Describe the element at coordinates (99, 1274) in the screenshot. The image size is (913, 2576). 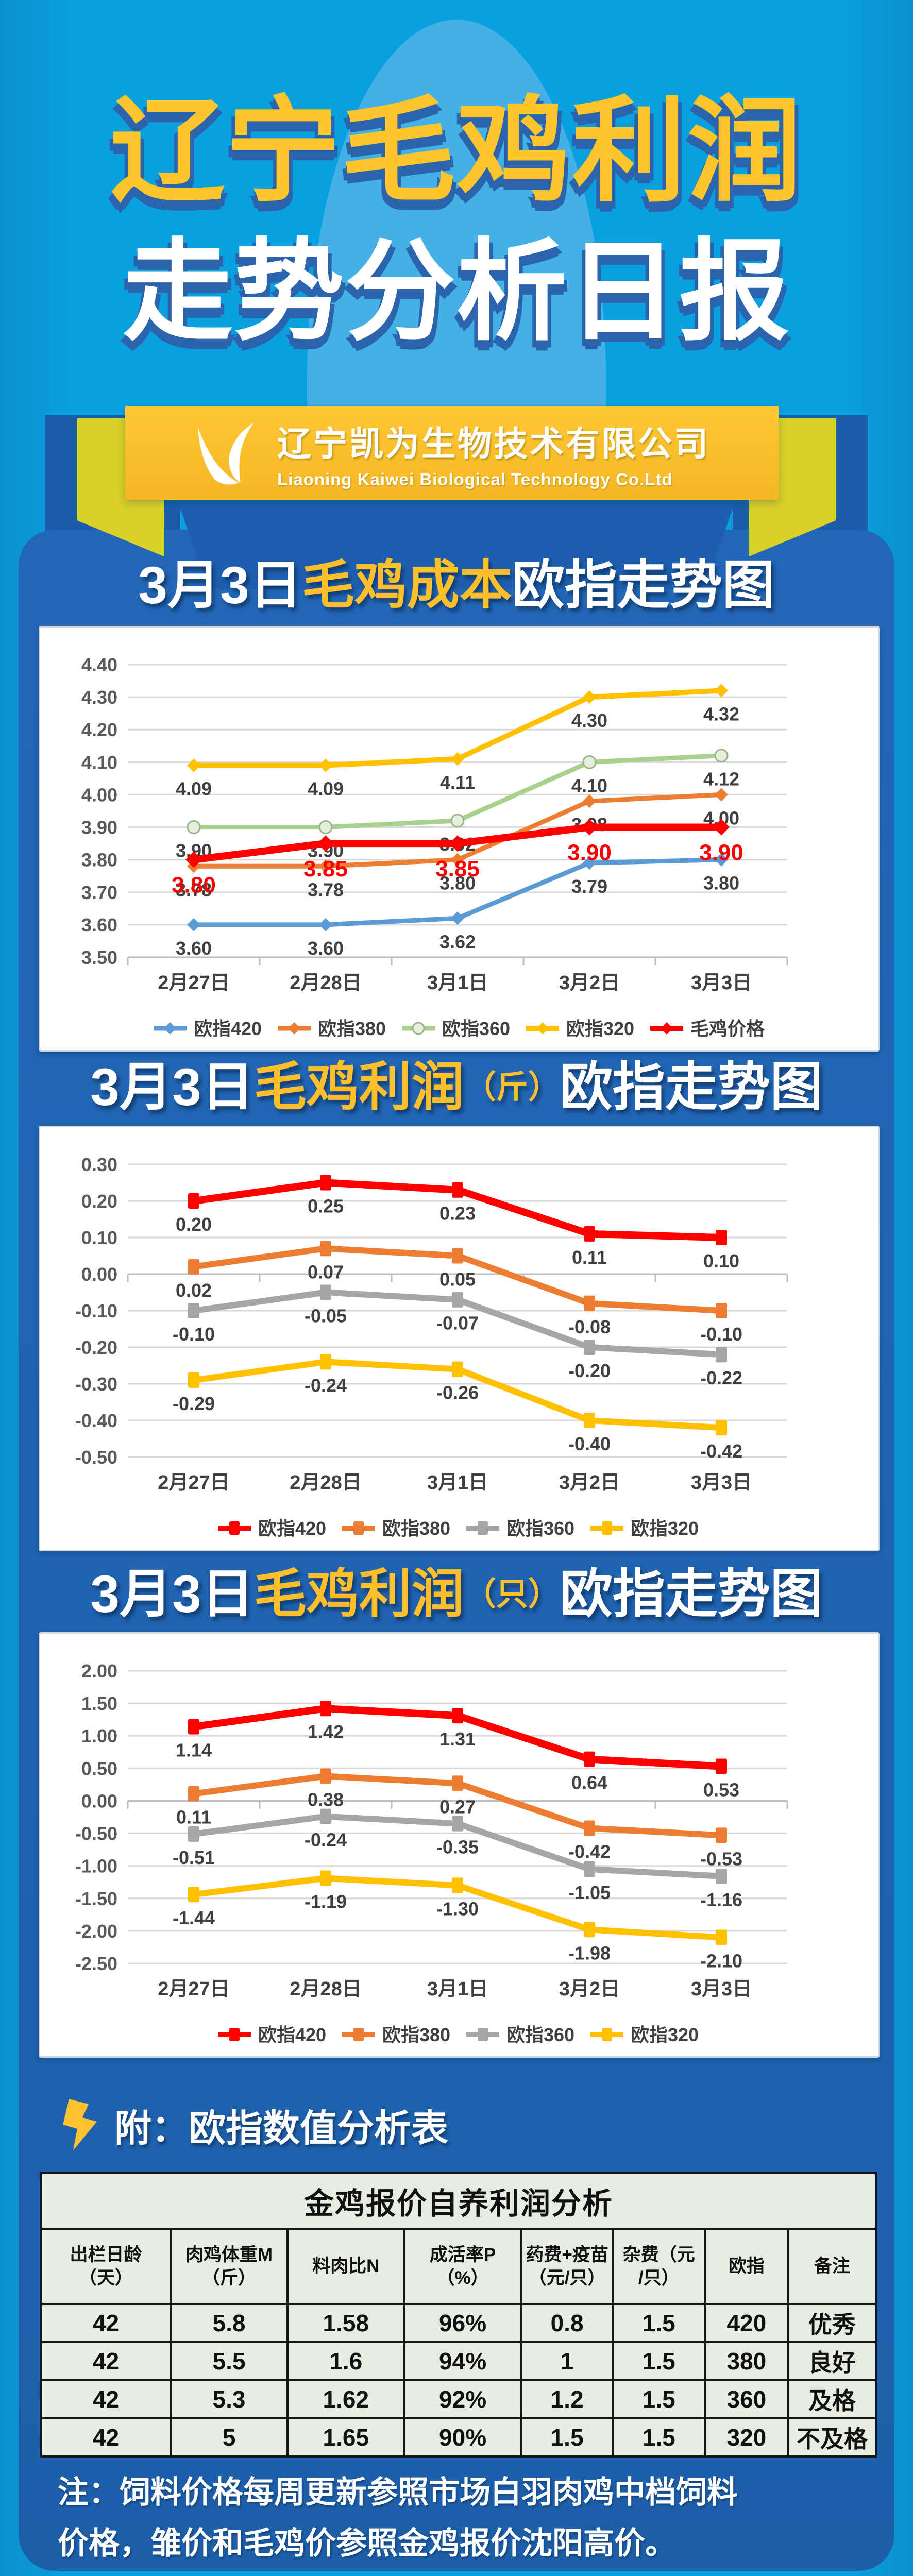
I see `svg-text: 0.00` at that location.